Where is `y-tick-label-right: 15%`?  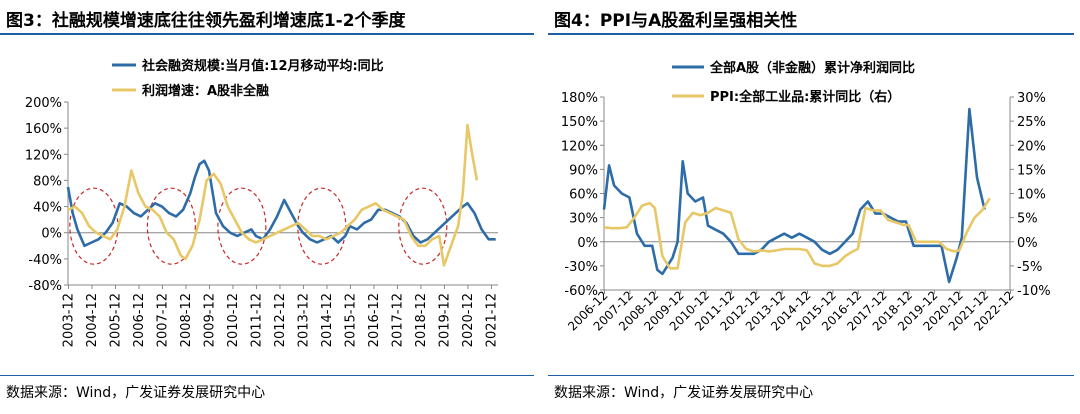
y-tick-label-right: 15% is located at coordinates (1031, 170).